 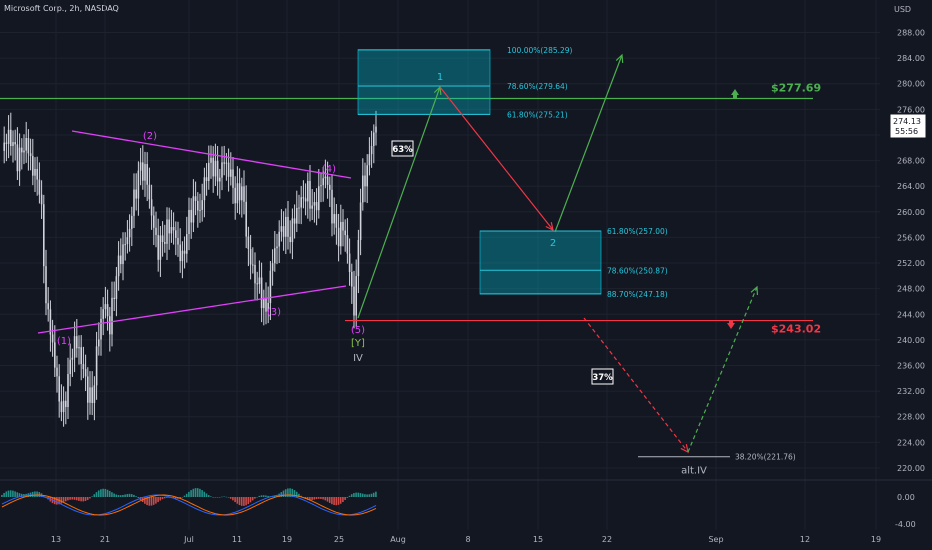 I want to click on price-tick-label: 220.00, so click(x=911, y=468).